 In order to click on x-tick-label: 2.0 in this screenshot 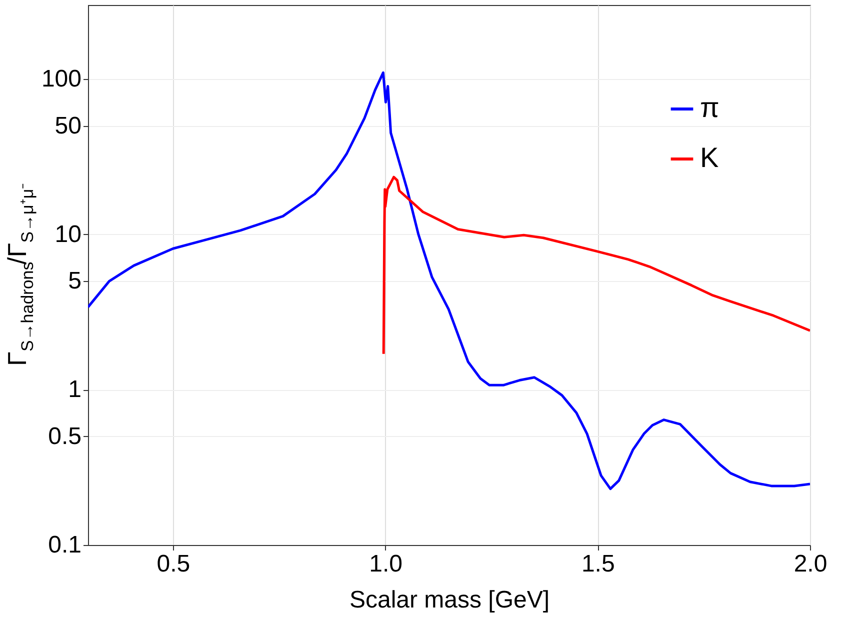, I will do `click(811, 564)`.